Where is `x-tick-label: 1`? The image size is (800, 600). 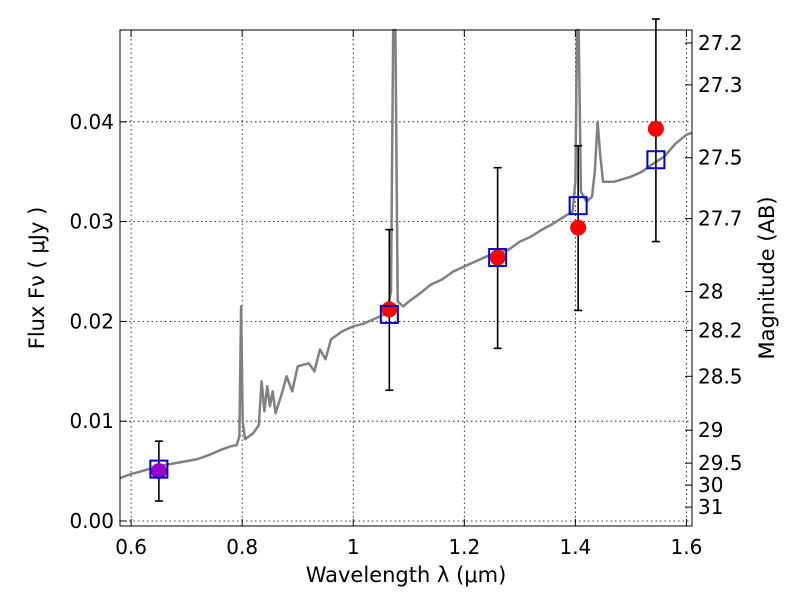 x-tick-label: 1 is located at coordinates (353, 547).